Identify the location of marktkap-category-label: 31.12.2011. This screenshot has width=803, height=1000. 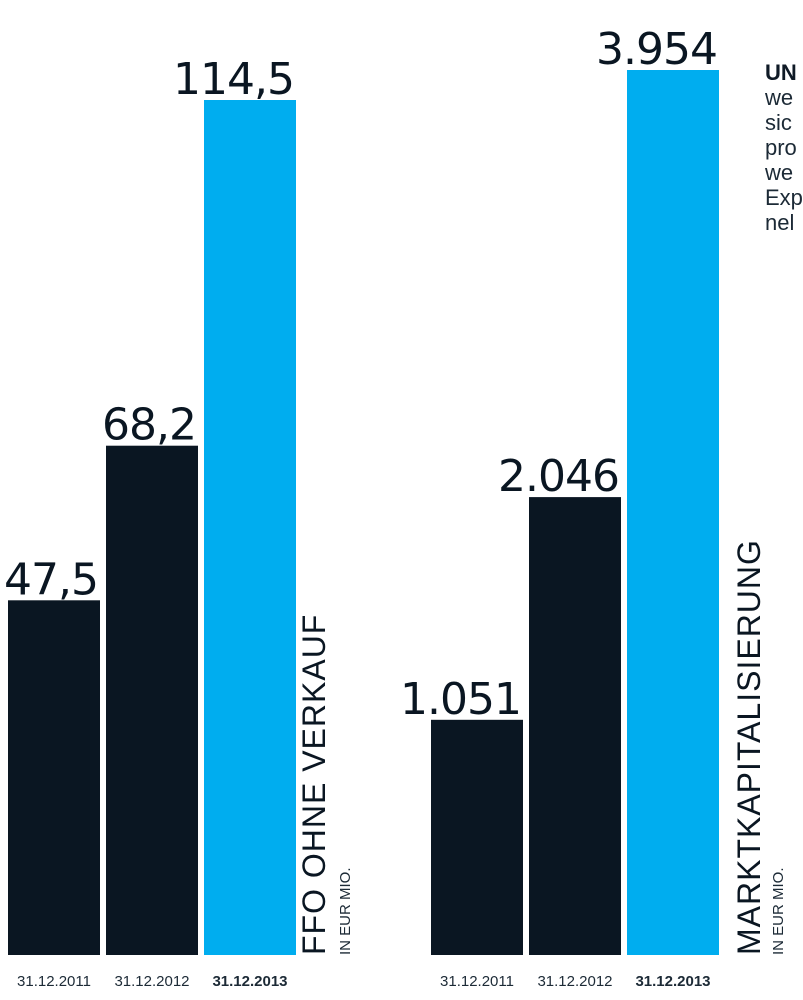
(477, 981).